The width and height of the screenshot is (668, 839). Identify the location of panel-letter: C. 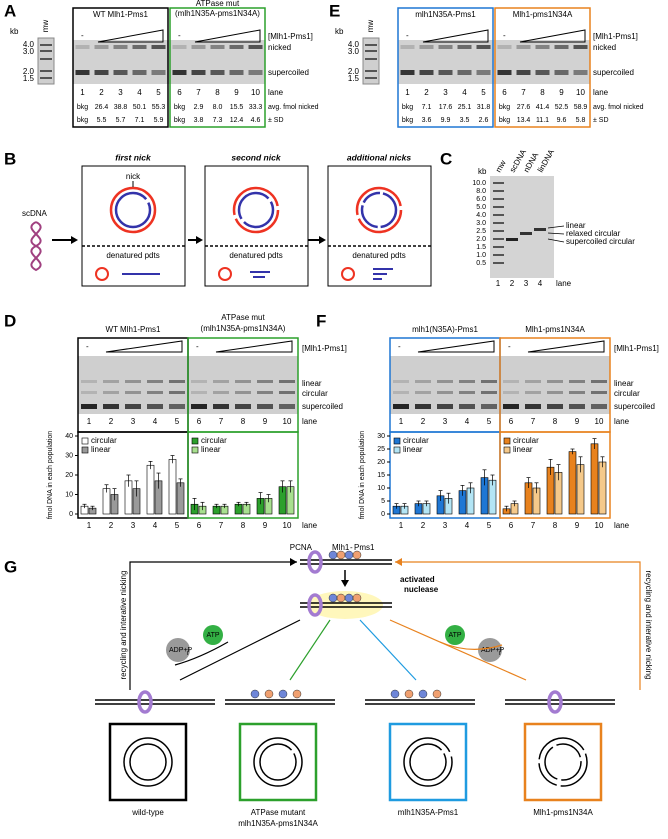
(446, 158).